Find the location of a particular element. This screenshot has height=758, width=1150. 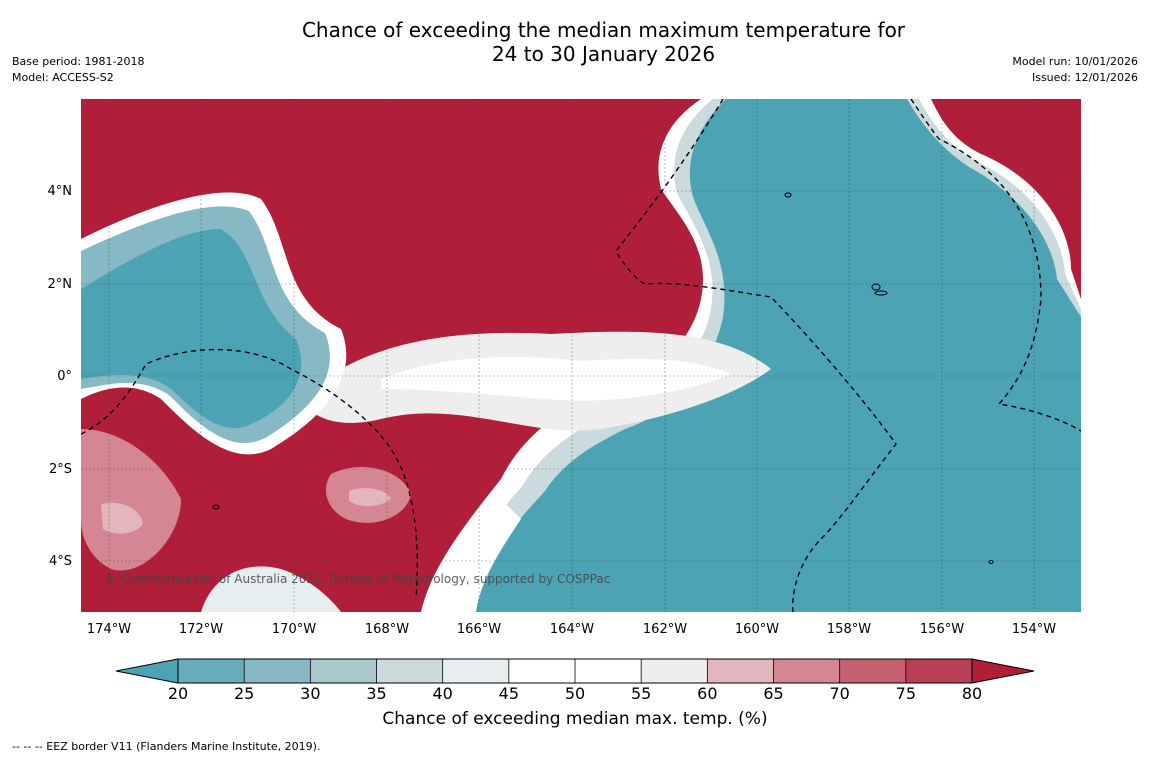

issued-date: Issued: 12/01/2026 is located at coordinates (1084, 77).